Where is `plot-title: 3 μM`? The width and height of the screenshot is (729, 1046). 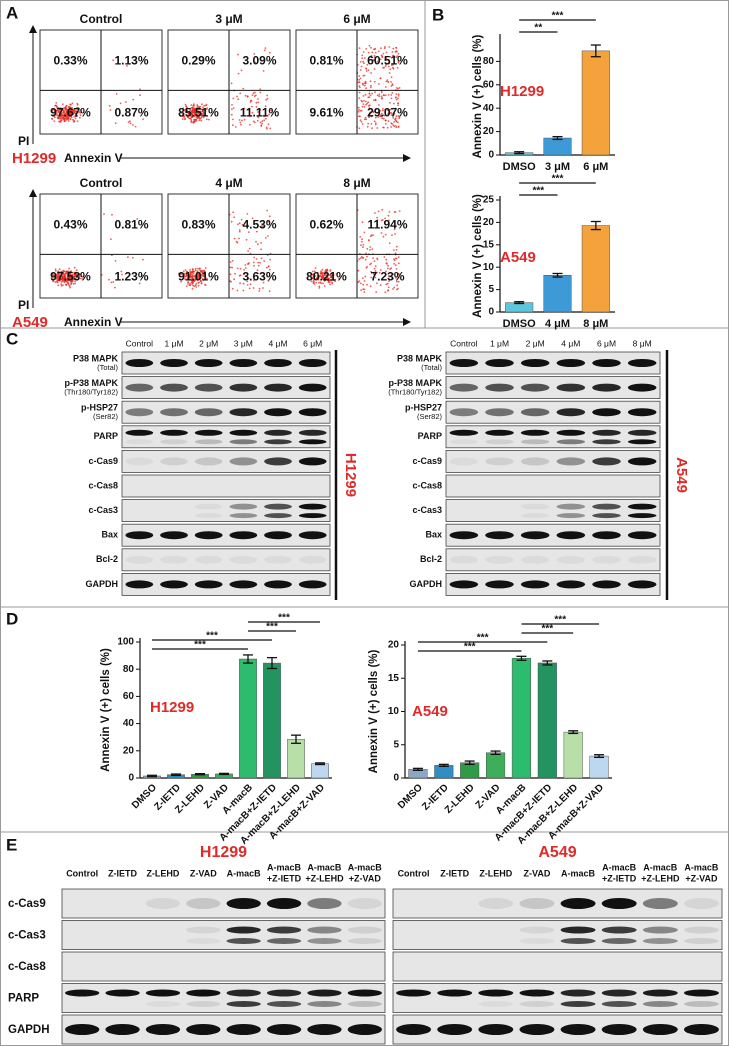
plot-title: 3 μM is located at coordinates (228, 19).